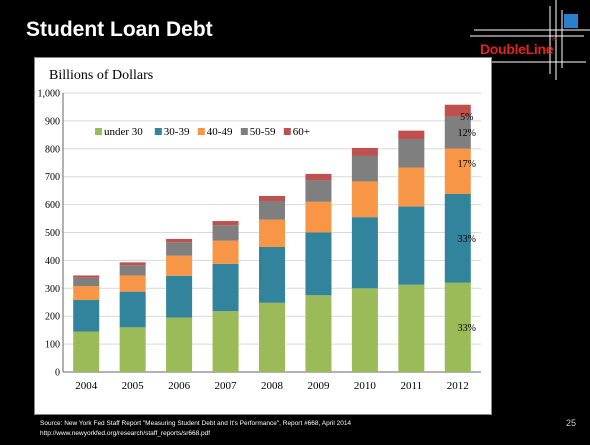  I want to click on y-tick-label: 0, so click(57, 373).